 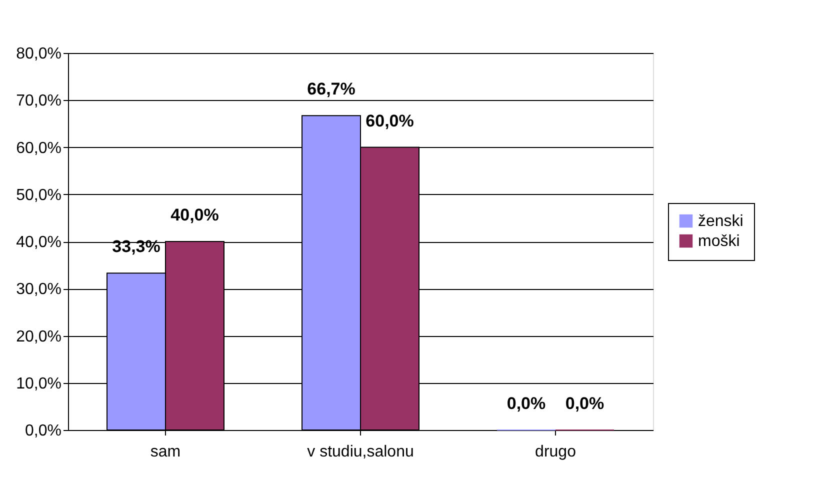 I want to click on data-label: 40,0%, so click(x=194, y=215).